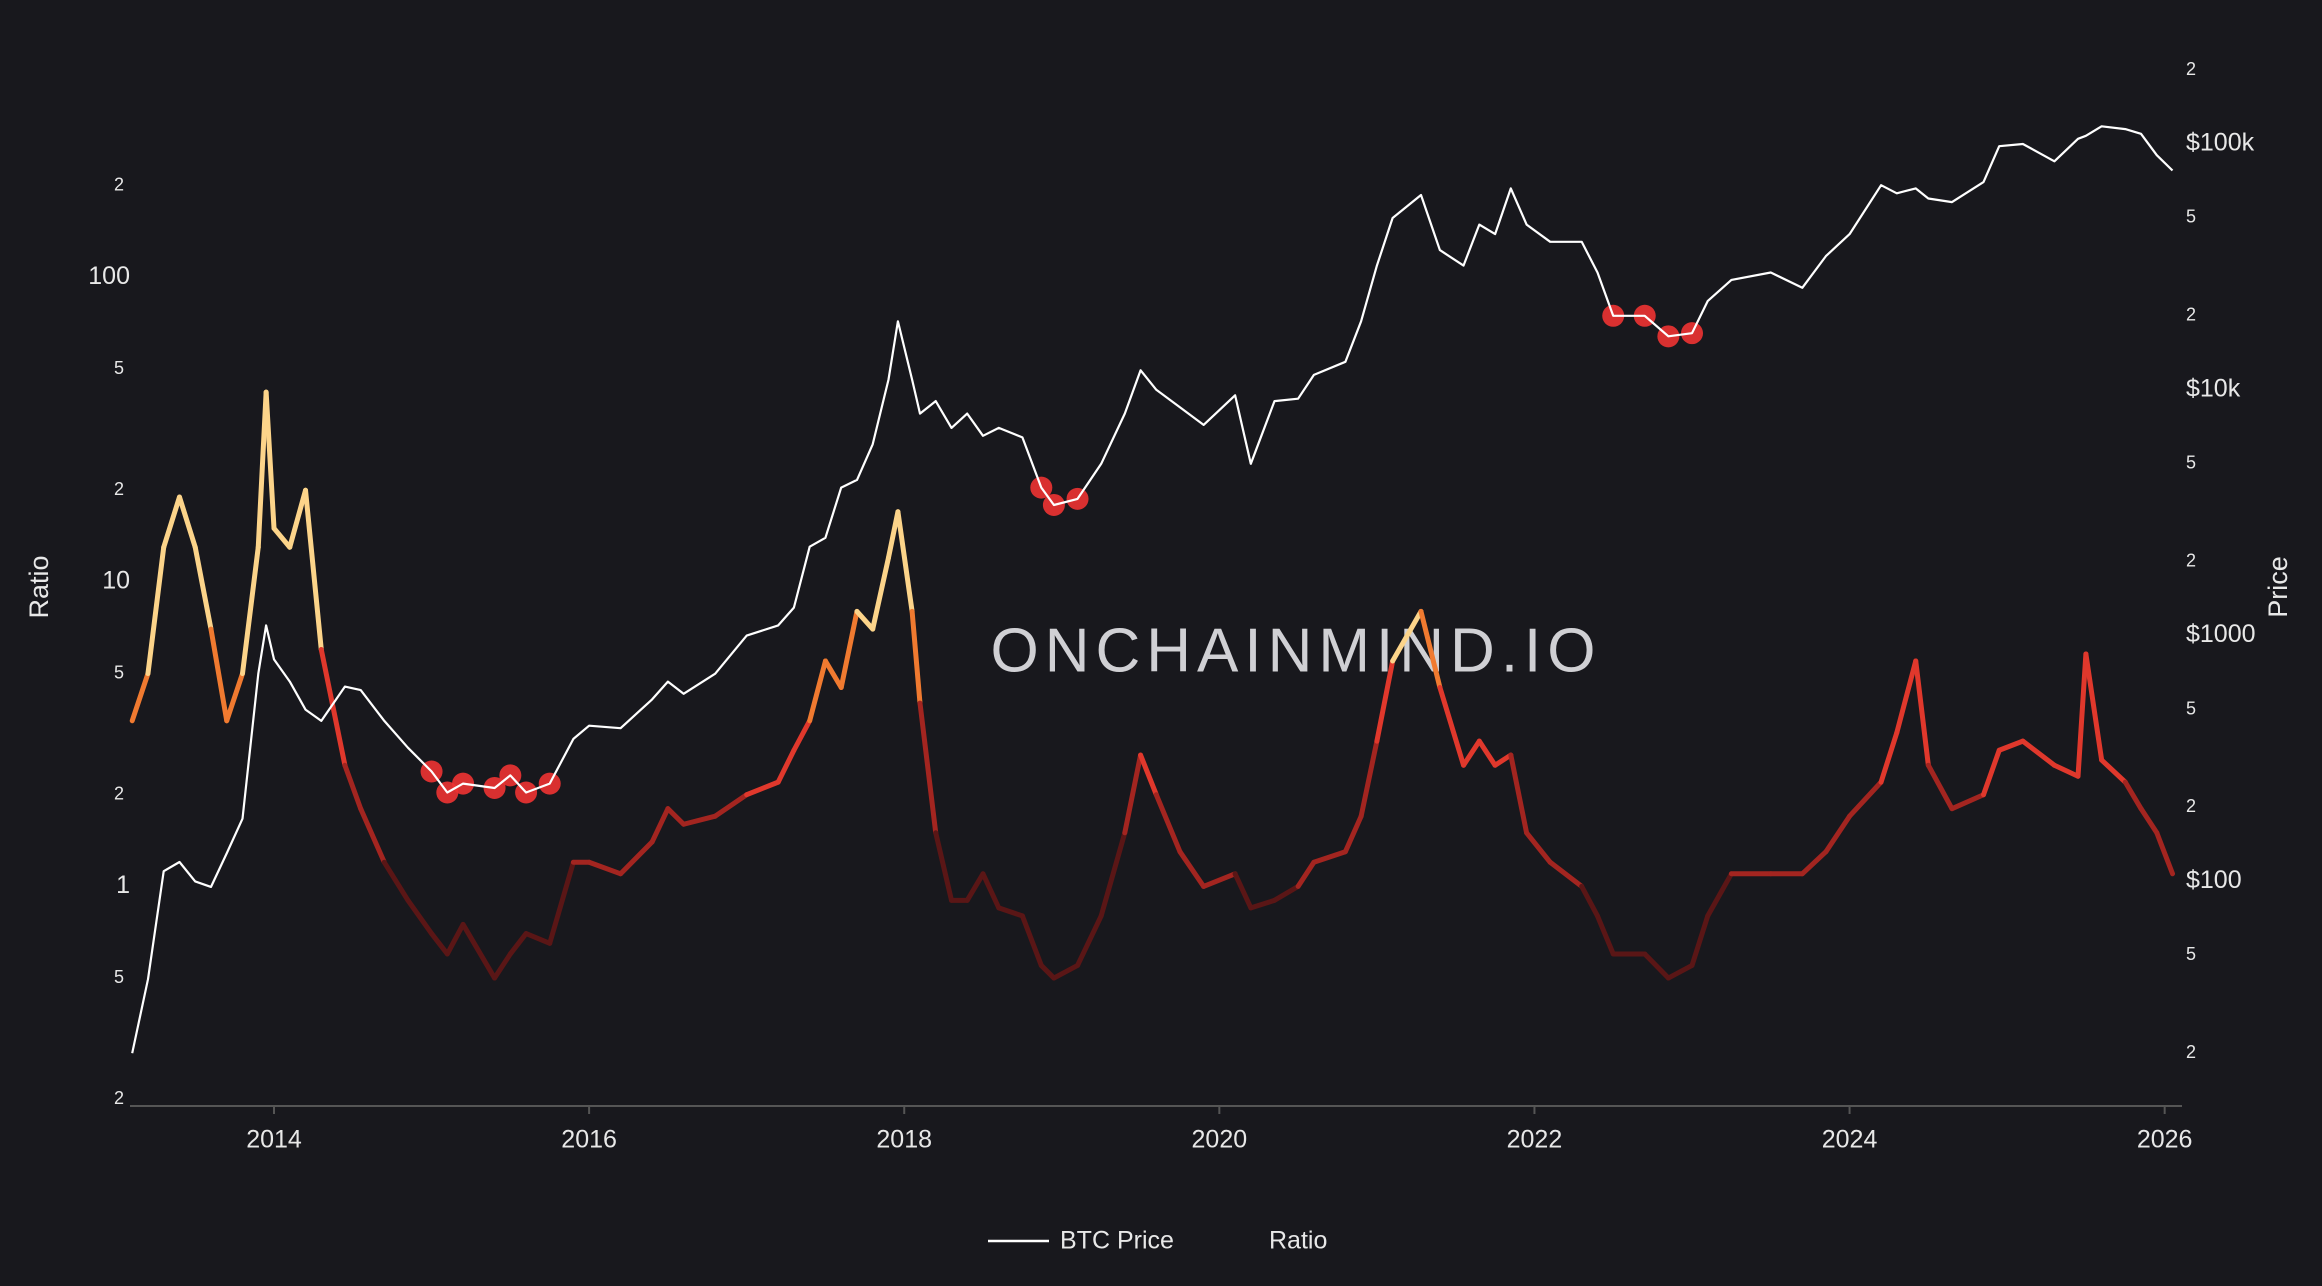 The image size is (2322, 1286). I want to click on y-tick-label: 1, so click(123, 885).